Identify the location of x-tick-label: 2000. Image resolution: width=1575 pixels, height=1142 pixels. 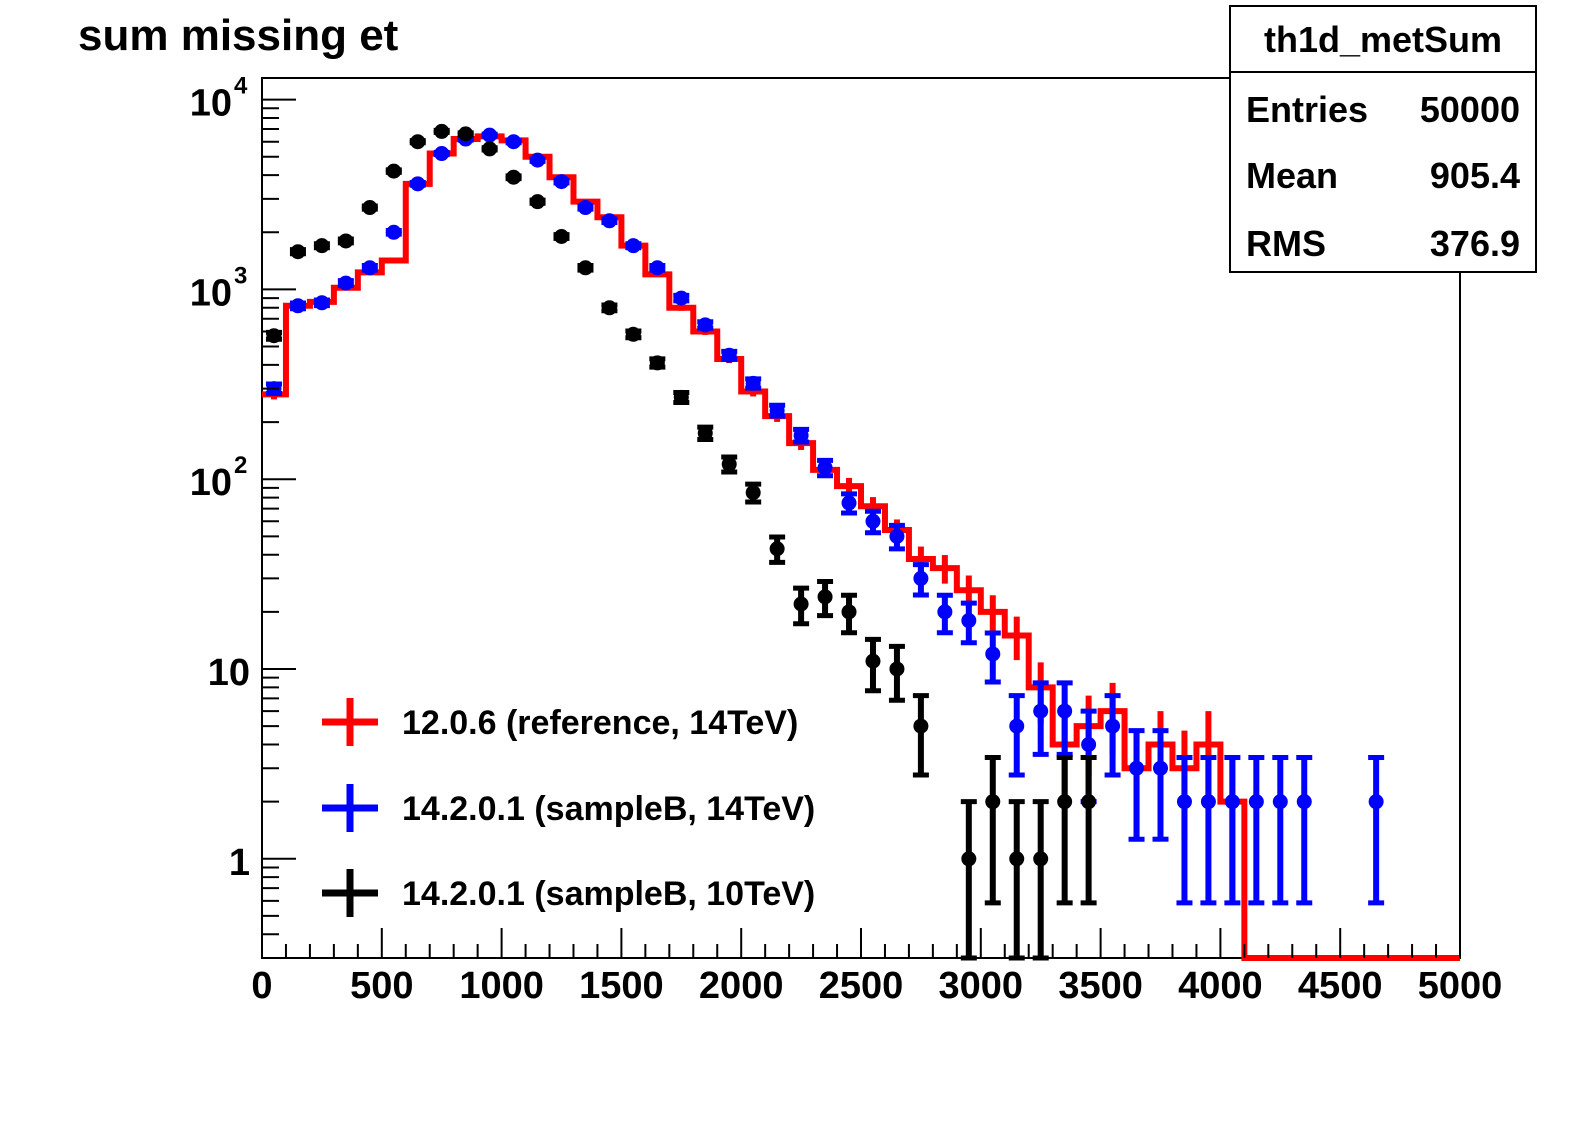
(741, 986).